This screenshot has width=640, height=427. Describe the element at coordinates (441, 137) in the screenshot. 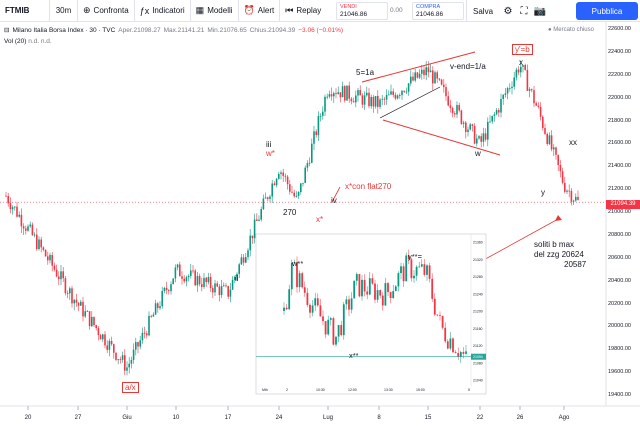

I see `trendline-lower` at that location.